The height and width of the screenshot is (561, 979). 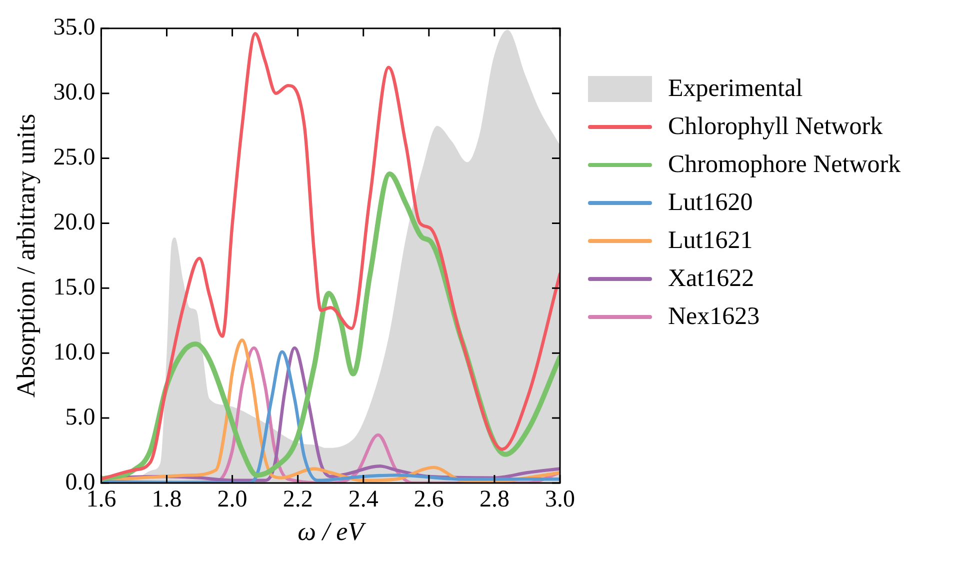 What do you see at coordinates (167, 499) in the screenshot?
I see `x-tick-label: 1.8` at bounding box center [167, 499].